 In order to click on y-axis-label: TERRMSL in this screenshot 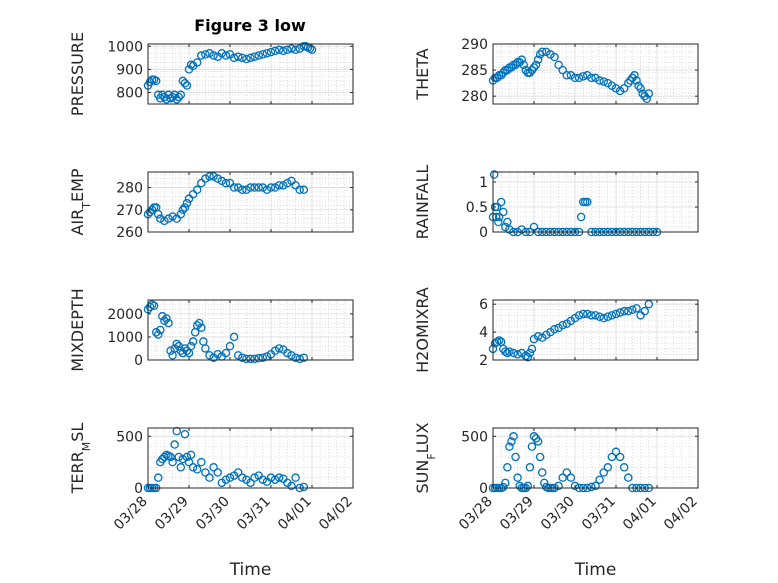, I will do `click(80, 459)`.